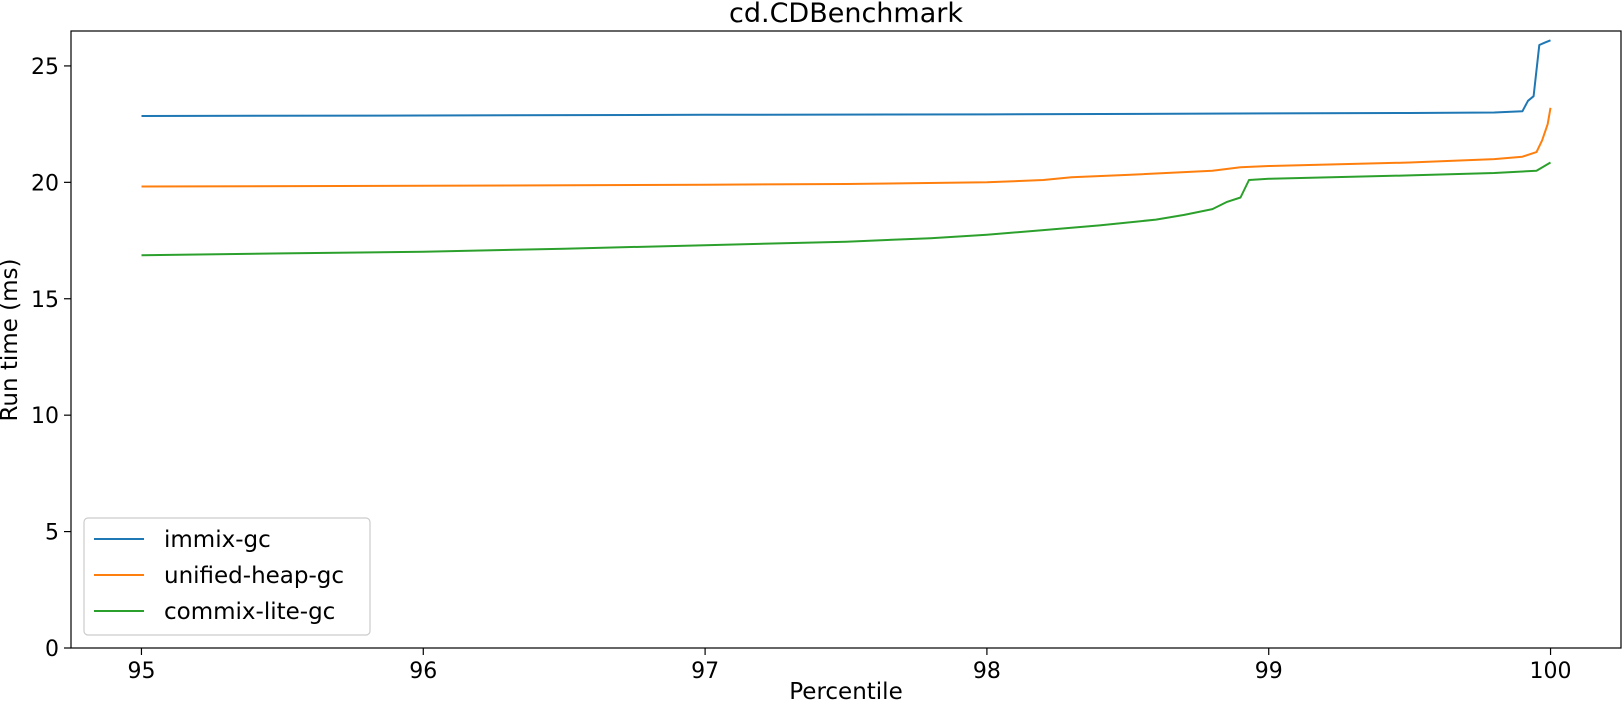 The height and width of the screenshot is (714, 1624). Describe the element at coordinates (45, 67) in the screenshot. I see `y-tick-label: 25` at that location.